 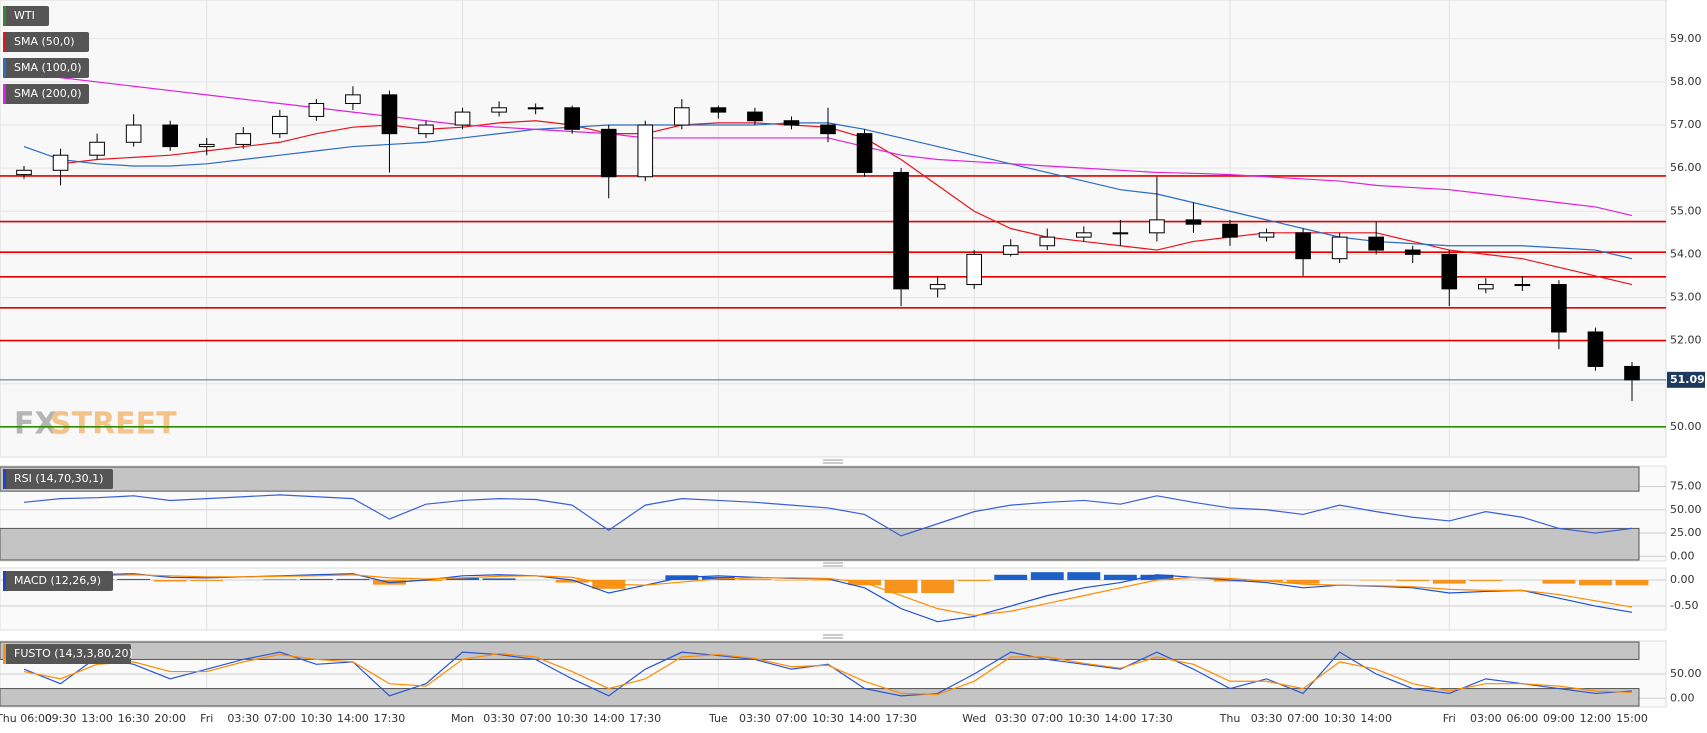 I want to click on x-tick-label: 20:00, so click(x=170, y=718).